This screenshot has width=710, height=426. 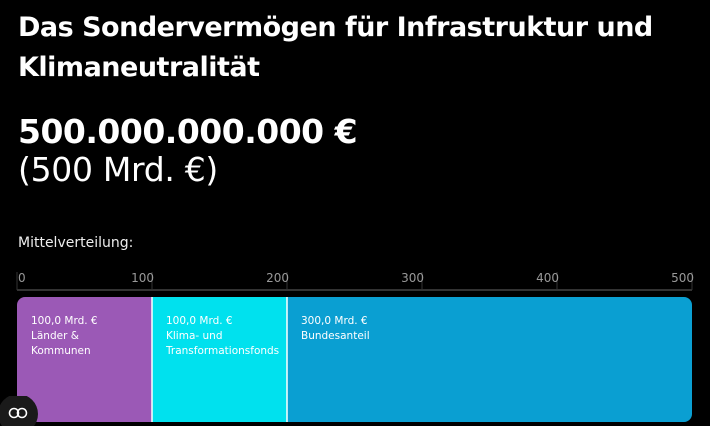 I want to click on x-tick-label: 0, so click(x=22, y=278).